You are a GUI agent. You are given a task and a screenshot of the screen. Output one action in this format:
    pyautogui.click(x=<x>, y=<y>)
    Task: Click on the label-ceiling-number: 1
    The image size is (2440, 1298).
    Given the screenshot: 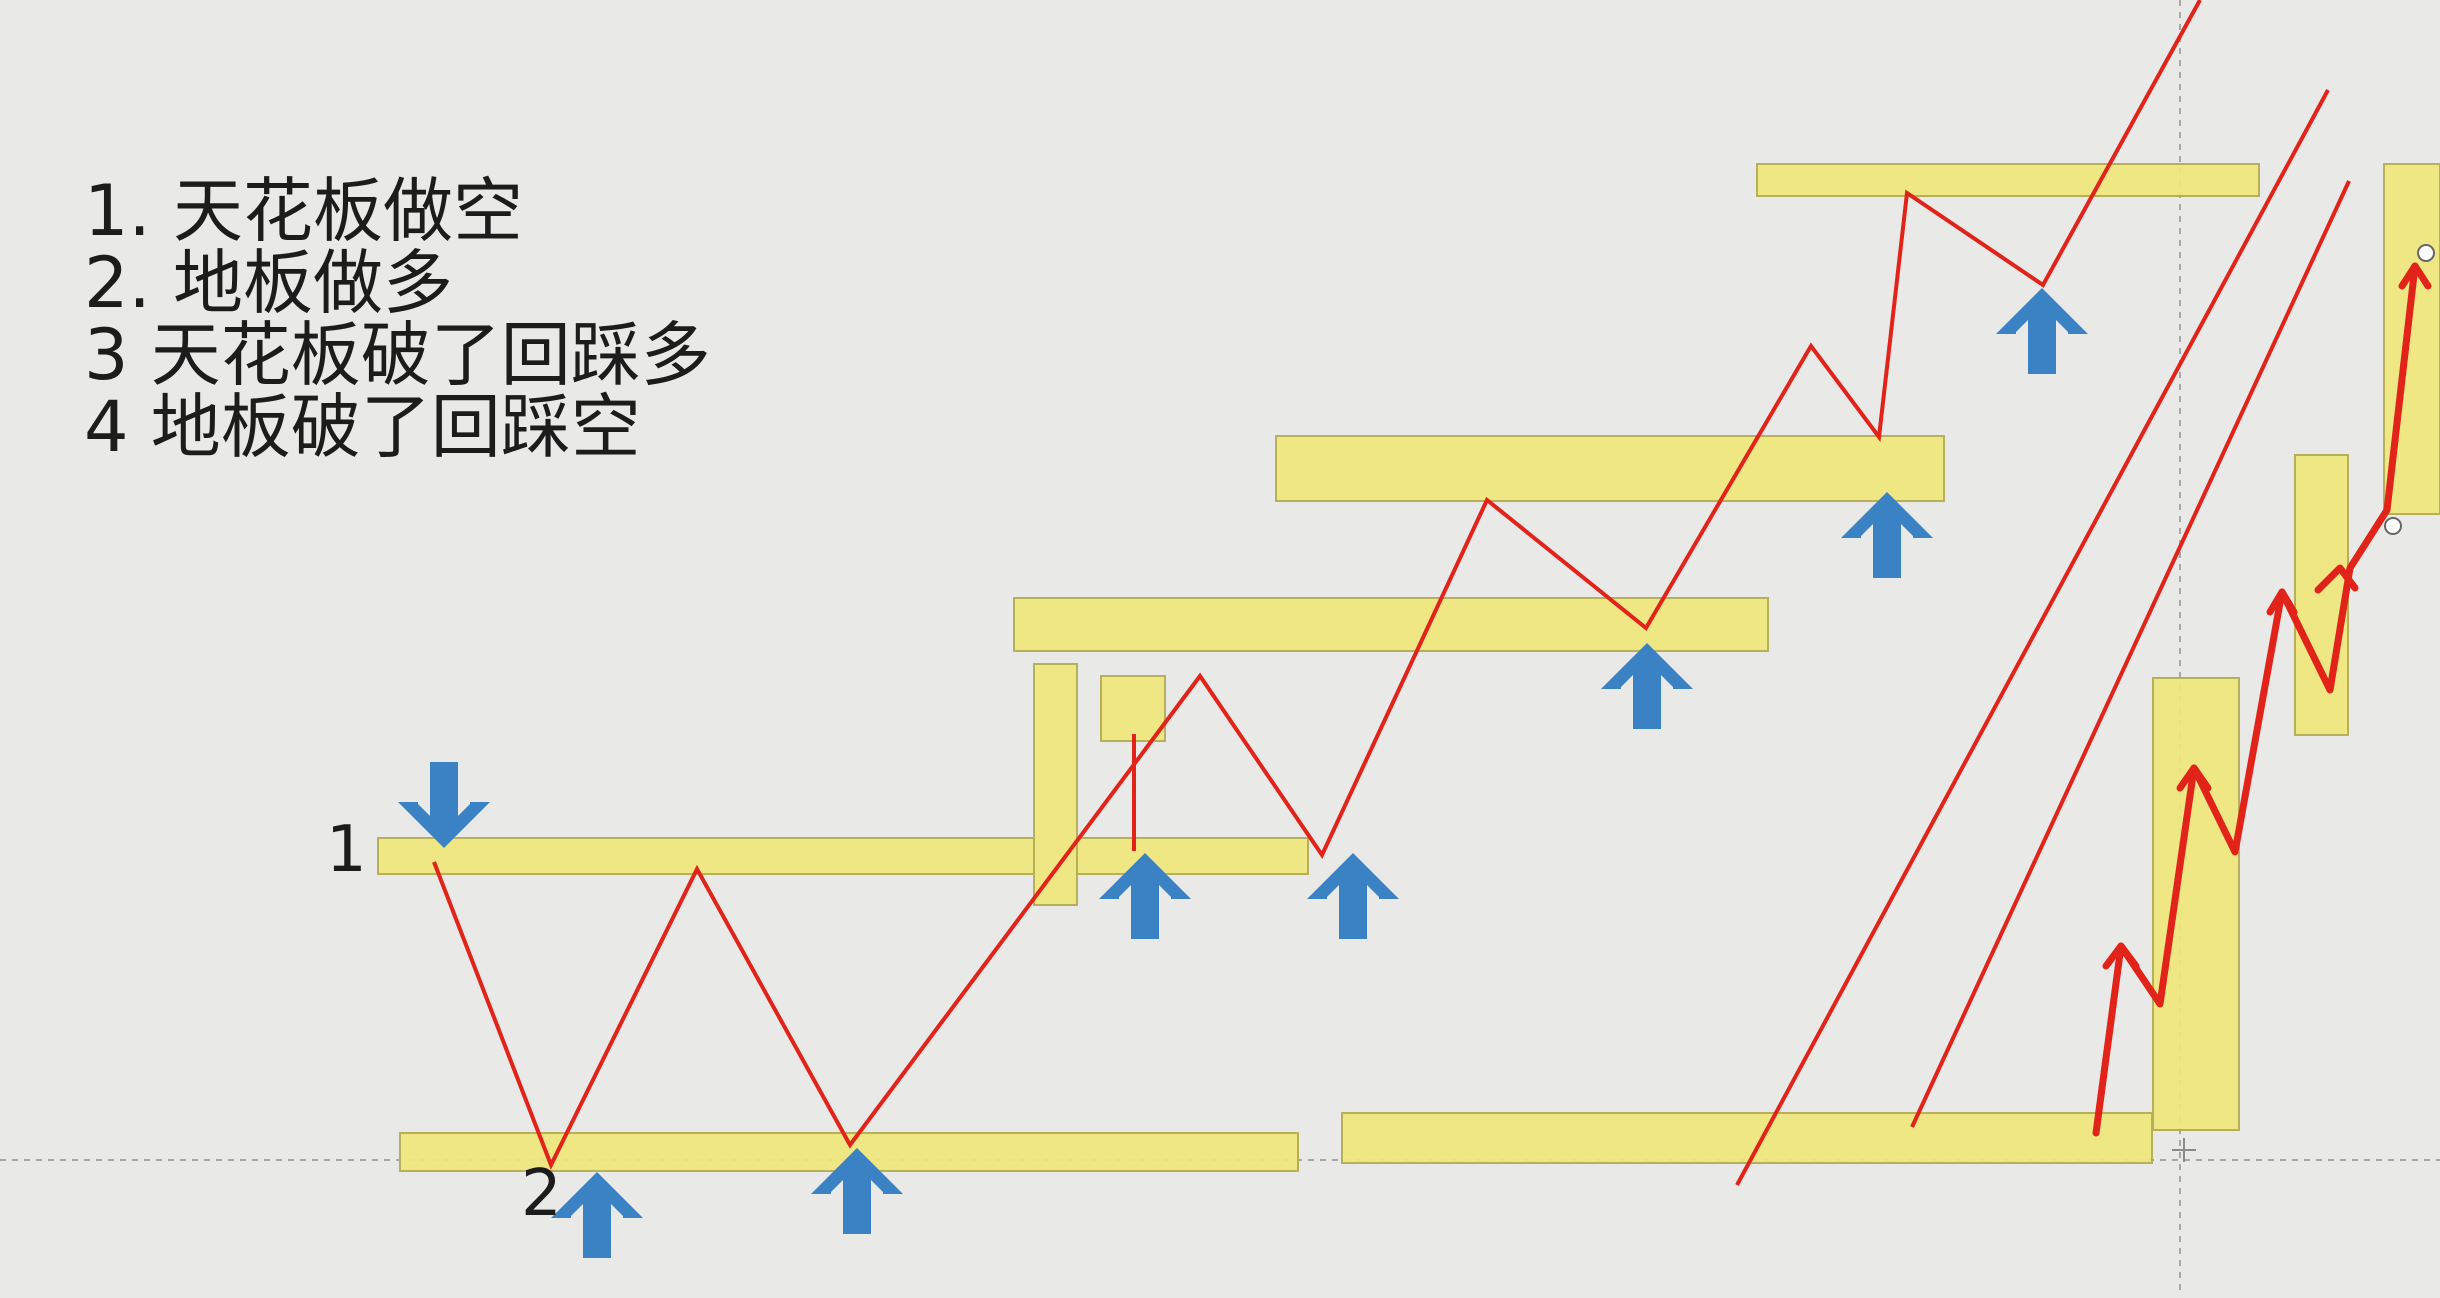 What is the action you would take?
    pyautogui.click(x=346, y=850)
    